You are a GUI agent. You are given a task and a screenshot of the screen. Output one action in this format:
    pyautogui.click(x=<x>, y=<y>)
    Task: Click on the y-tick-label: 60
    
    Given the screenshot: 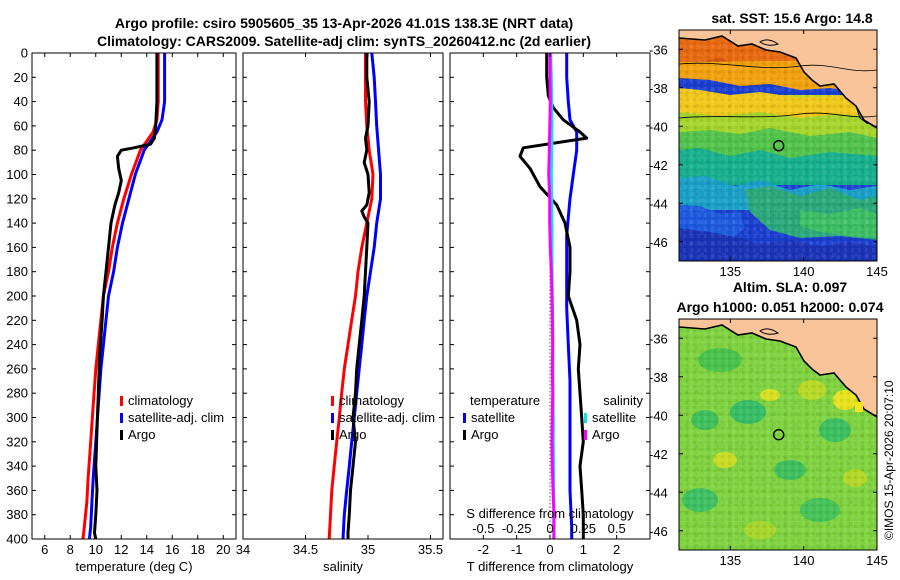 What is the action you would take?
    pyautogui.click(x=21, y=125)
    